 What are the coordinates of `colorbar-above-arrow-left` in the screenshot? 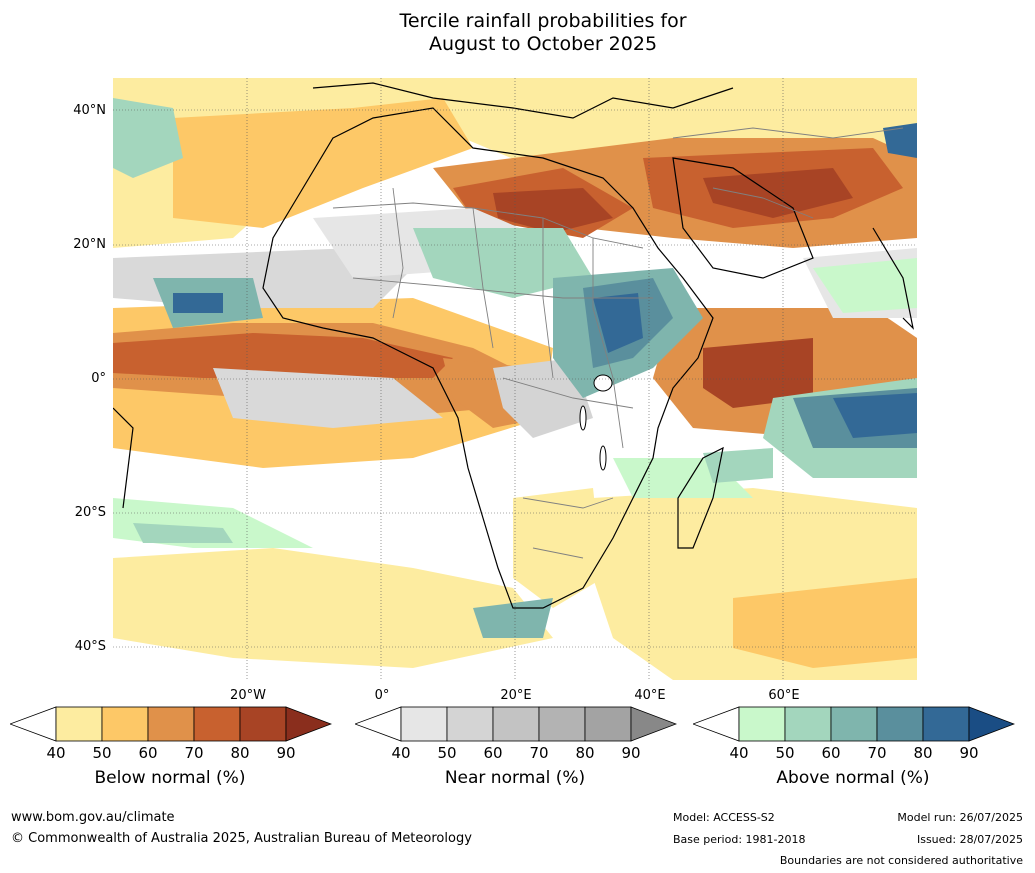 It's located at (716, 724).